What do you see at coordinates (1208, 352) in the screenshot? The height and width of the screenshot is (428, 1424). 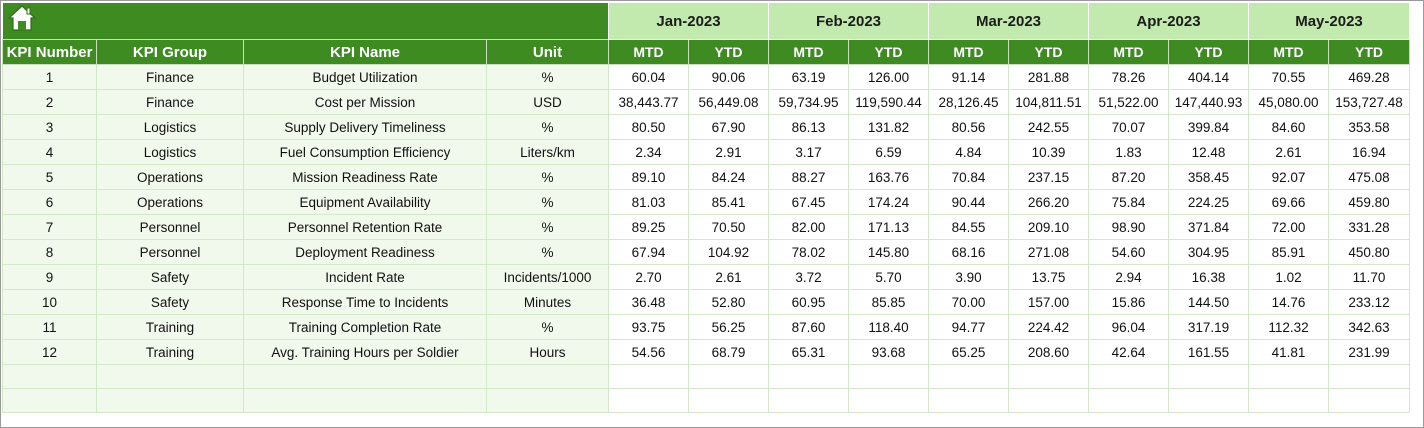 I see `ytd-value-cell: 161.55` at bounding box center [1208, 352].